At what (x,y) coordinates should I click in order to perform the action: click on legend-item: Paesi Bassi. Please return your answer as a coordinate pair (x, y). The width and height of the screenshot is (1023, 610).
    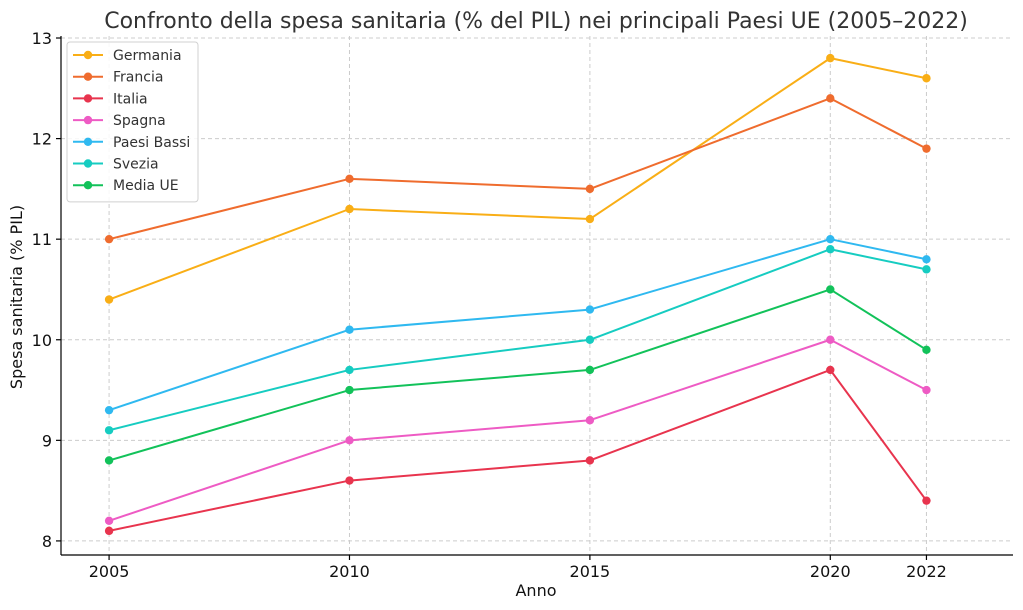
    Looking at the image, I should click on (131, 143).